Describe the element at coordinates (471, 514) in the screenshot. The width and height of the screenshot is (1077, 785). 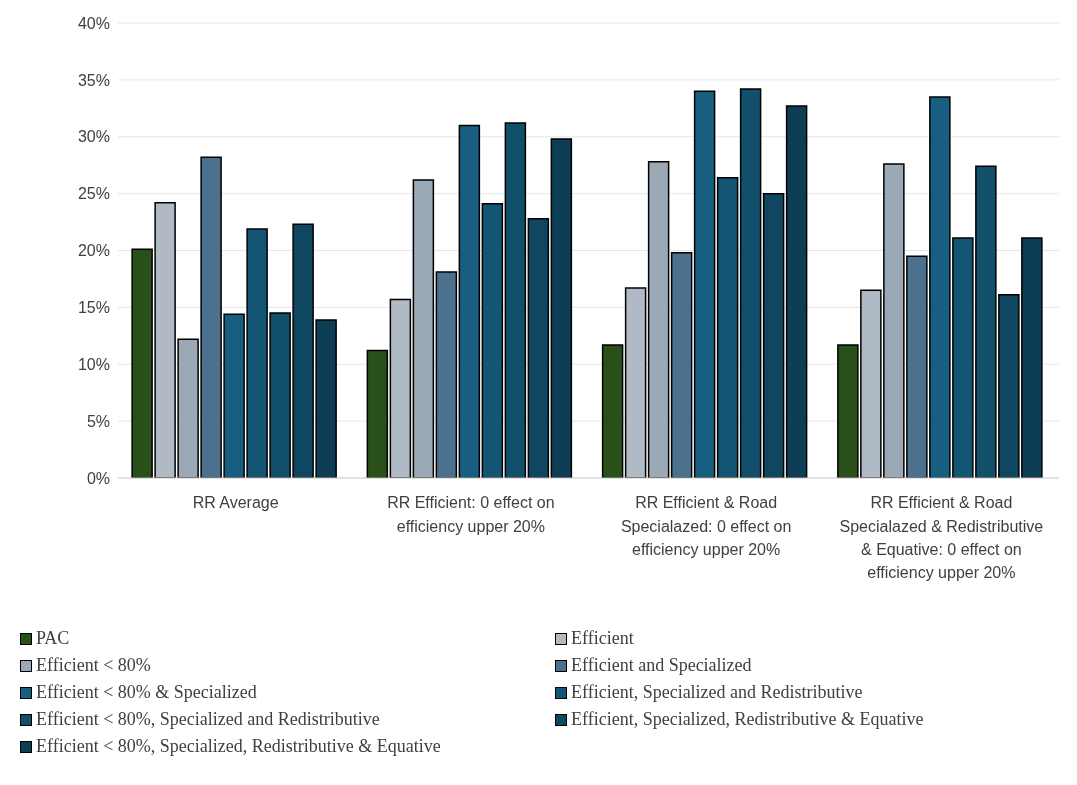
I see `x-tick-label: RR Efficient: 0 effect on efficiency upper 20%` at that location.